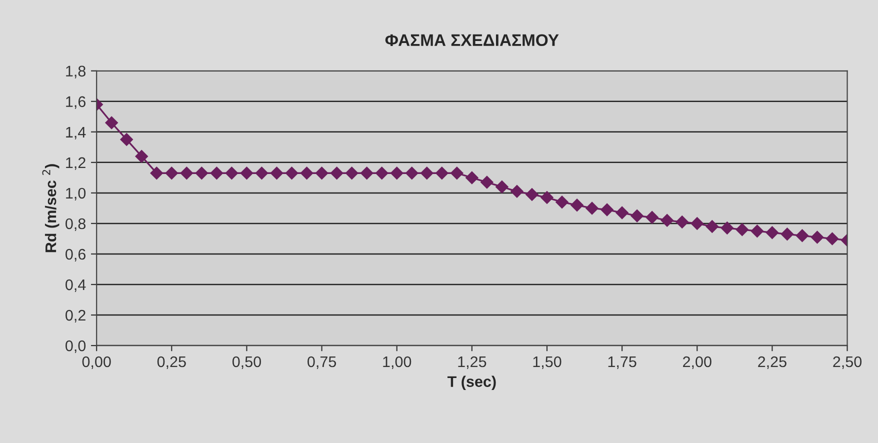 This screenshot has height=443, width=878. Describe the element at coordinates (76, 347) in the screenshot. I see `y-tick-label: 0,0` at that location.